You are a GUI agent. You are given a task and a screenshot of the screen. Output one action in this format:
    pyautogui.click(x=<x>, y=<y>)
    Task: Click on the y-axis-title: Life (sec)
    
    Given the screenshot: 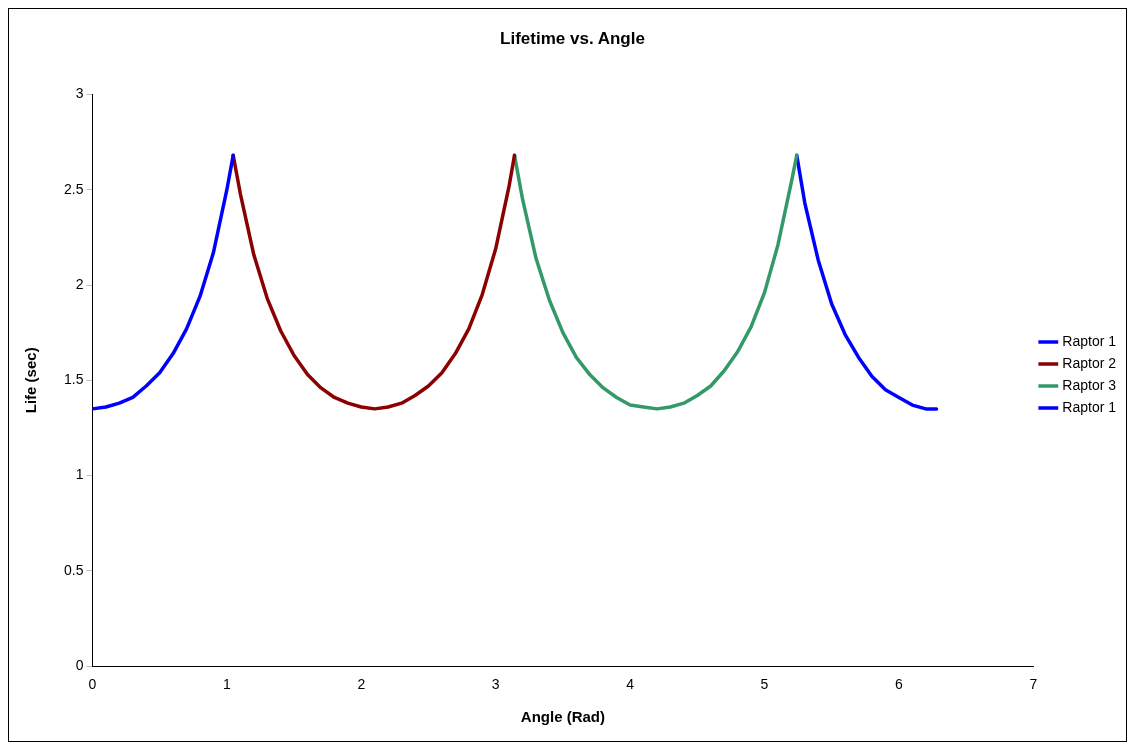 What is the action you would take?
    pyautogui.click(x=31, y=380)
    